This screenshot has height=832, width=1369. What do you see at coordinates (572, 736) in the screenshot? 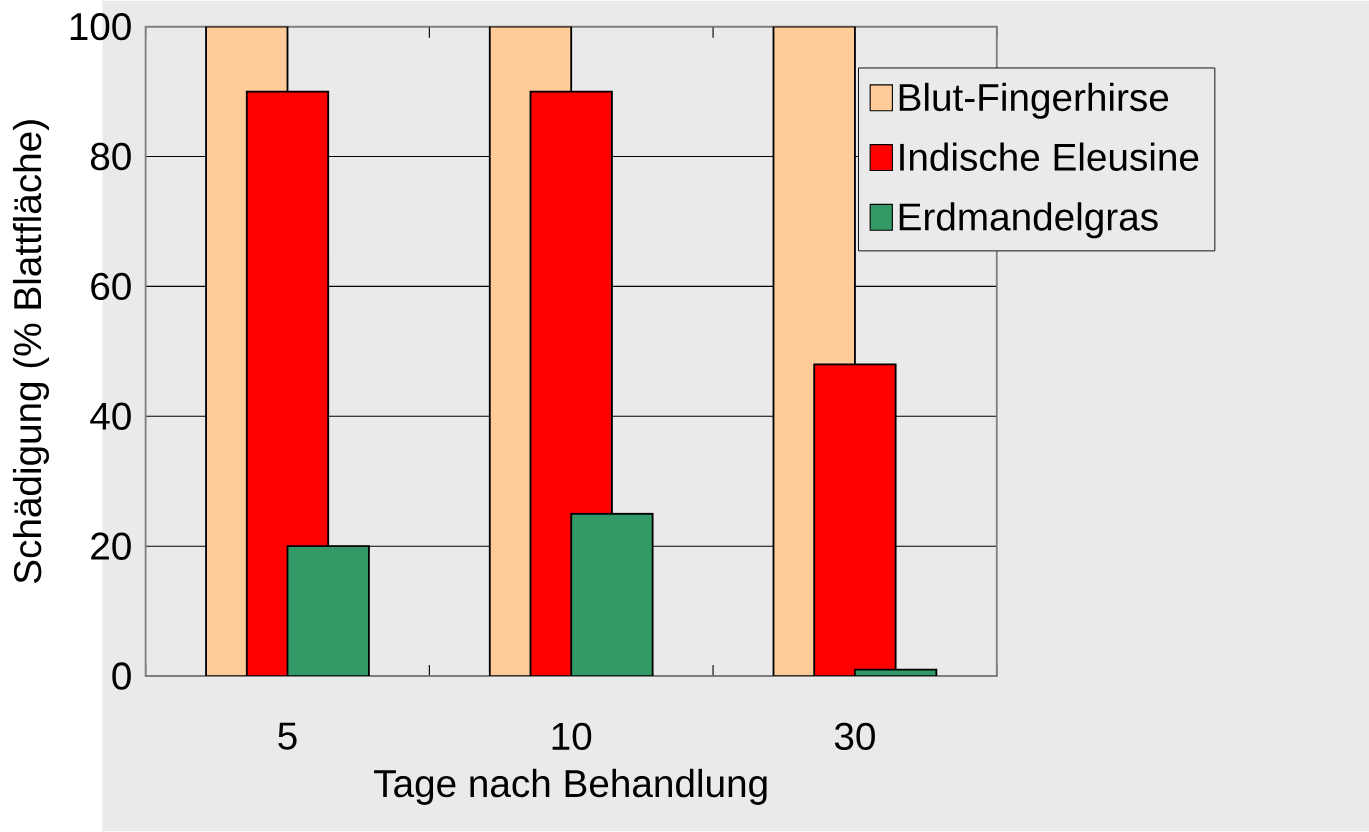
I see `x-tick-label: 10` at bounding box center [572, 736].